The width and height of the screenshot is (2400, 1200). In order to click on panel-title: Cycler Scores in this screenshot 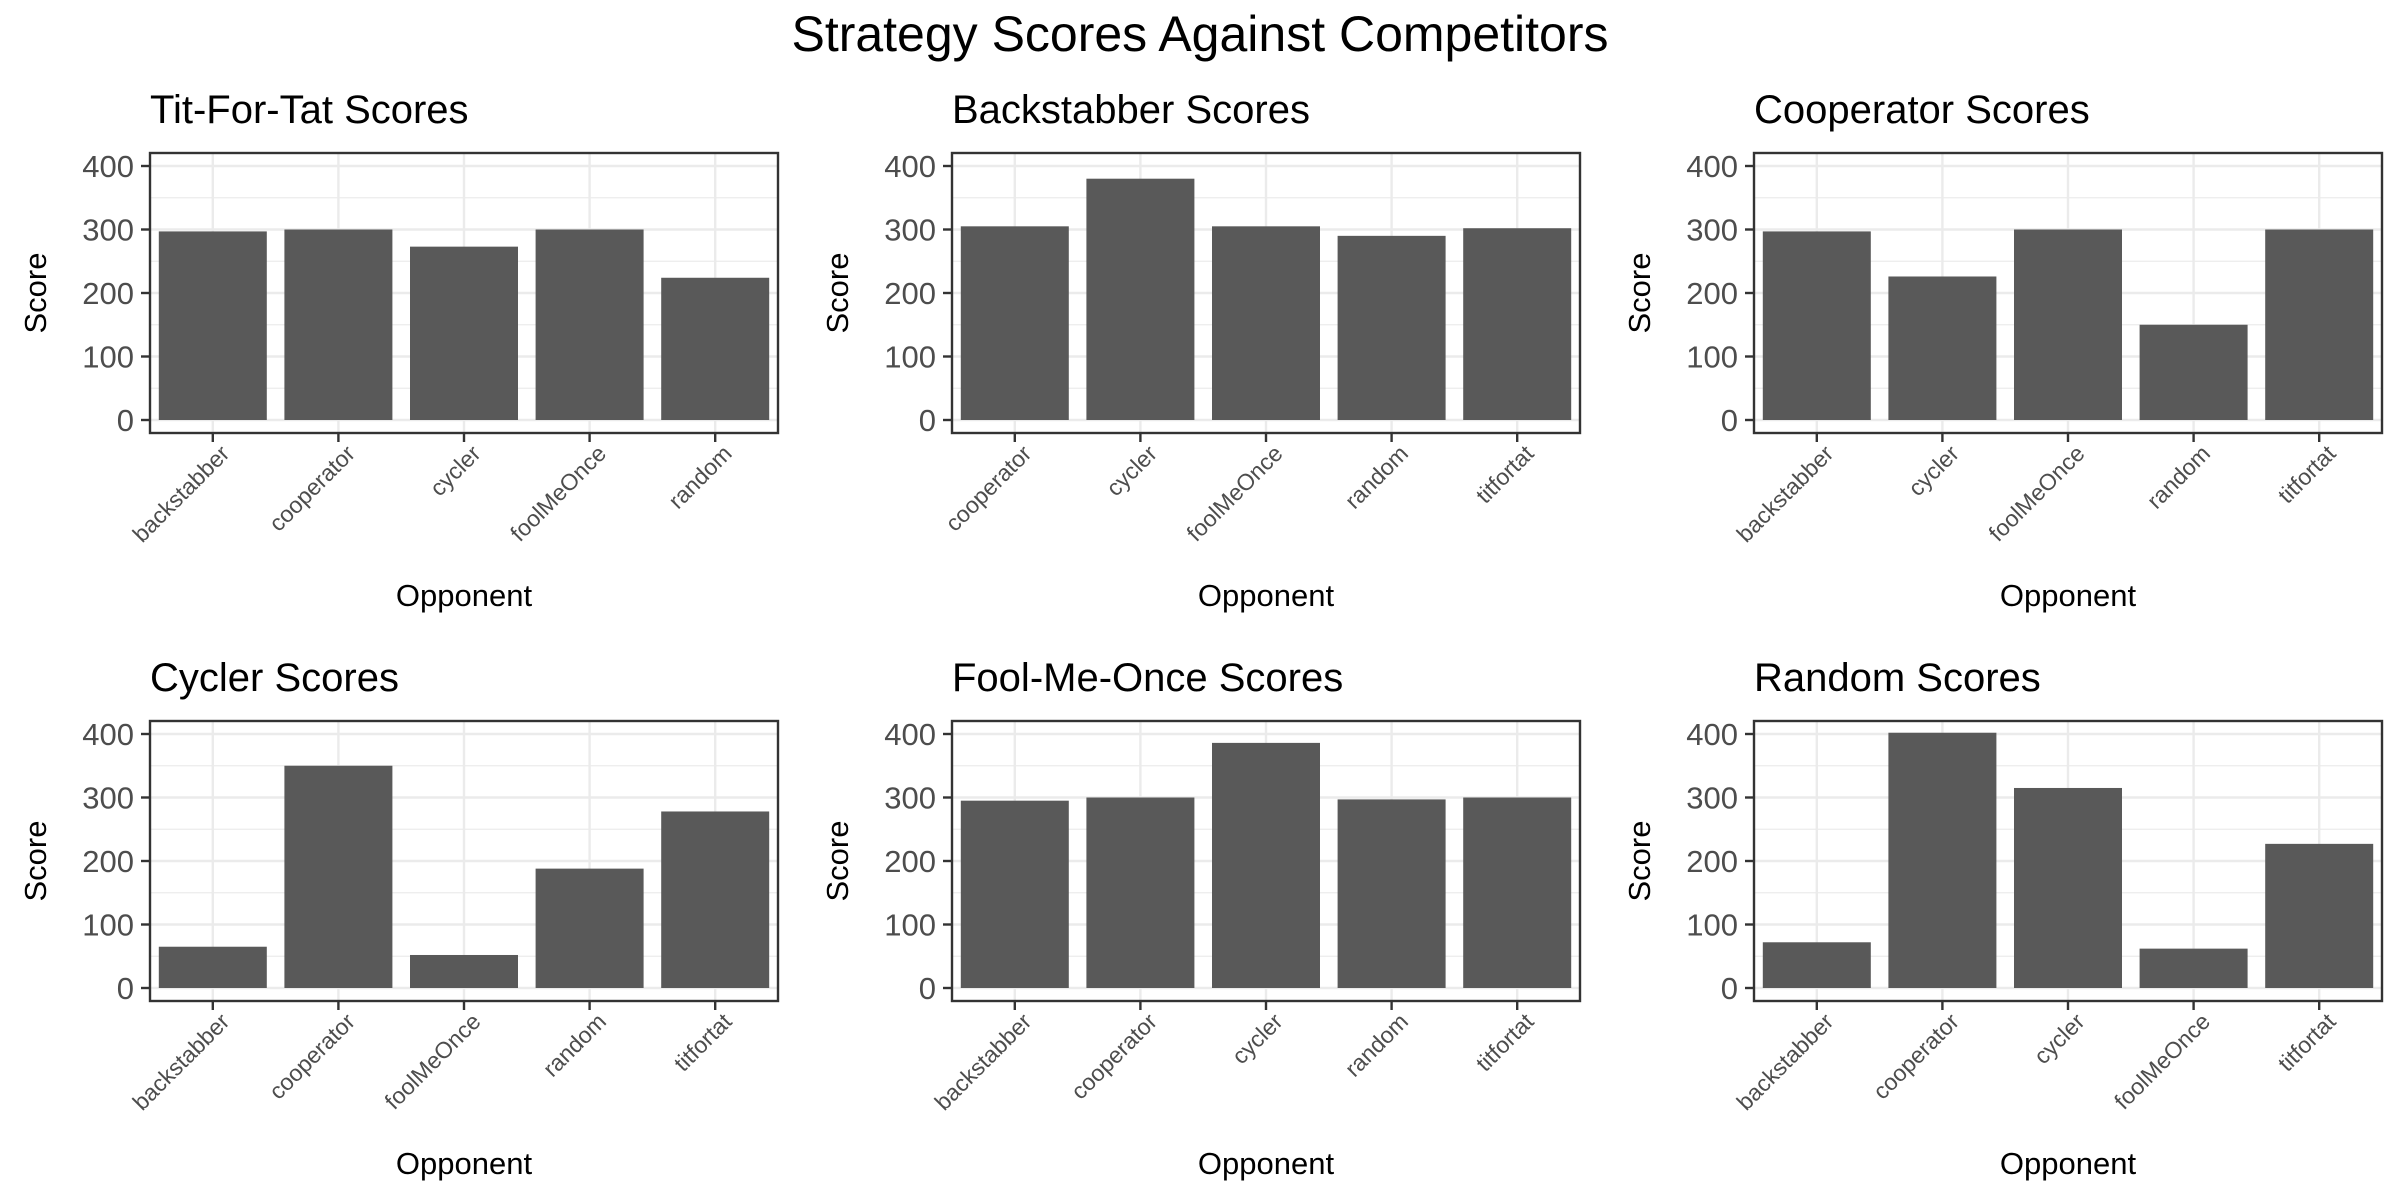, I will do `click(274, 678)`.